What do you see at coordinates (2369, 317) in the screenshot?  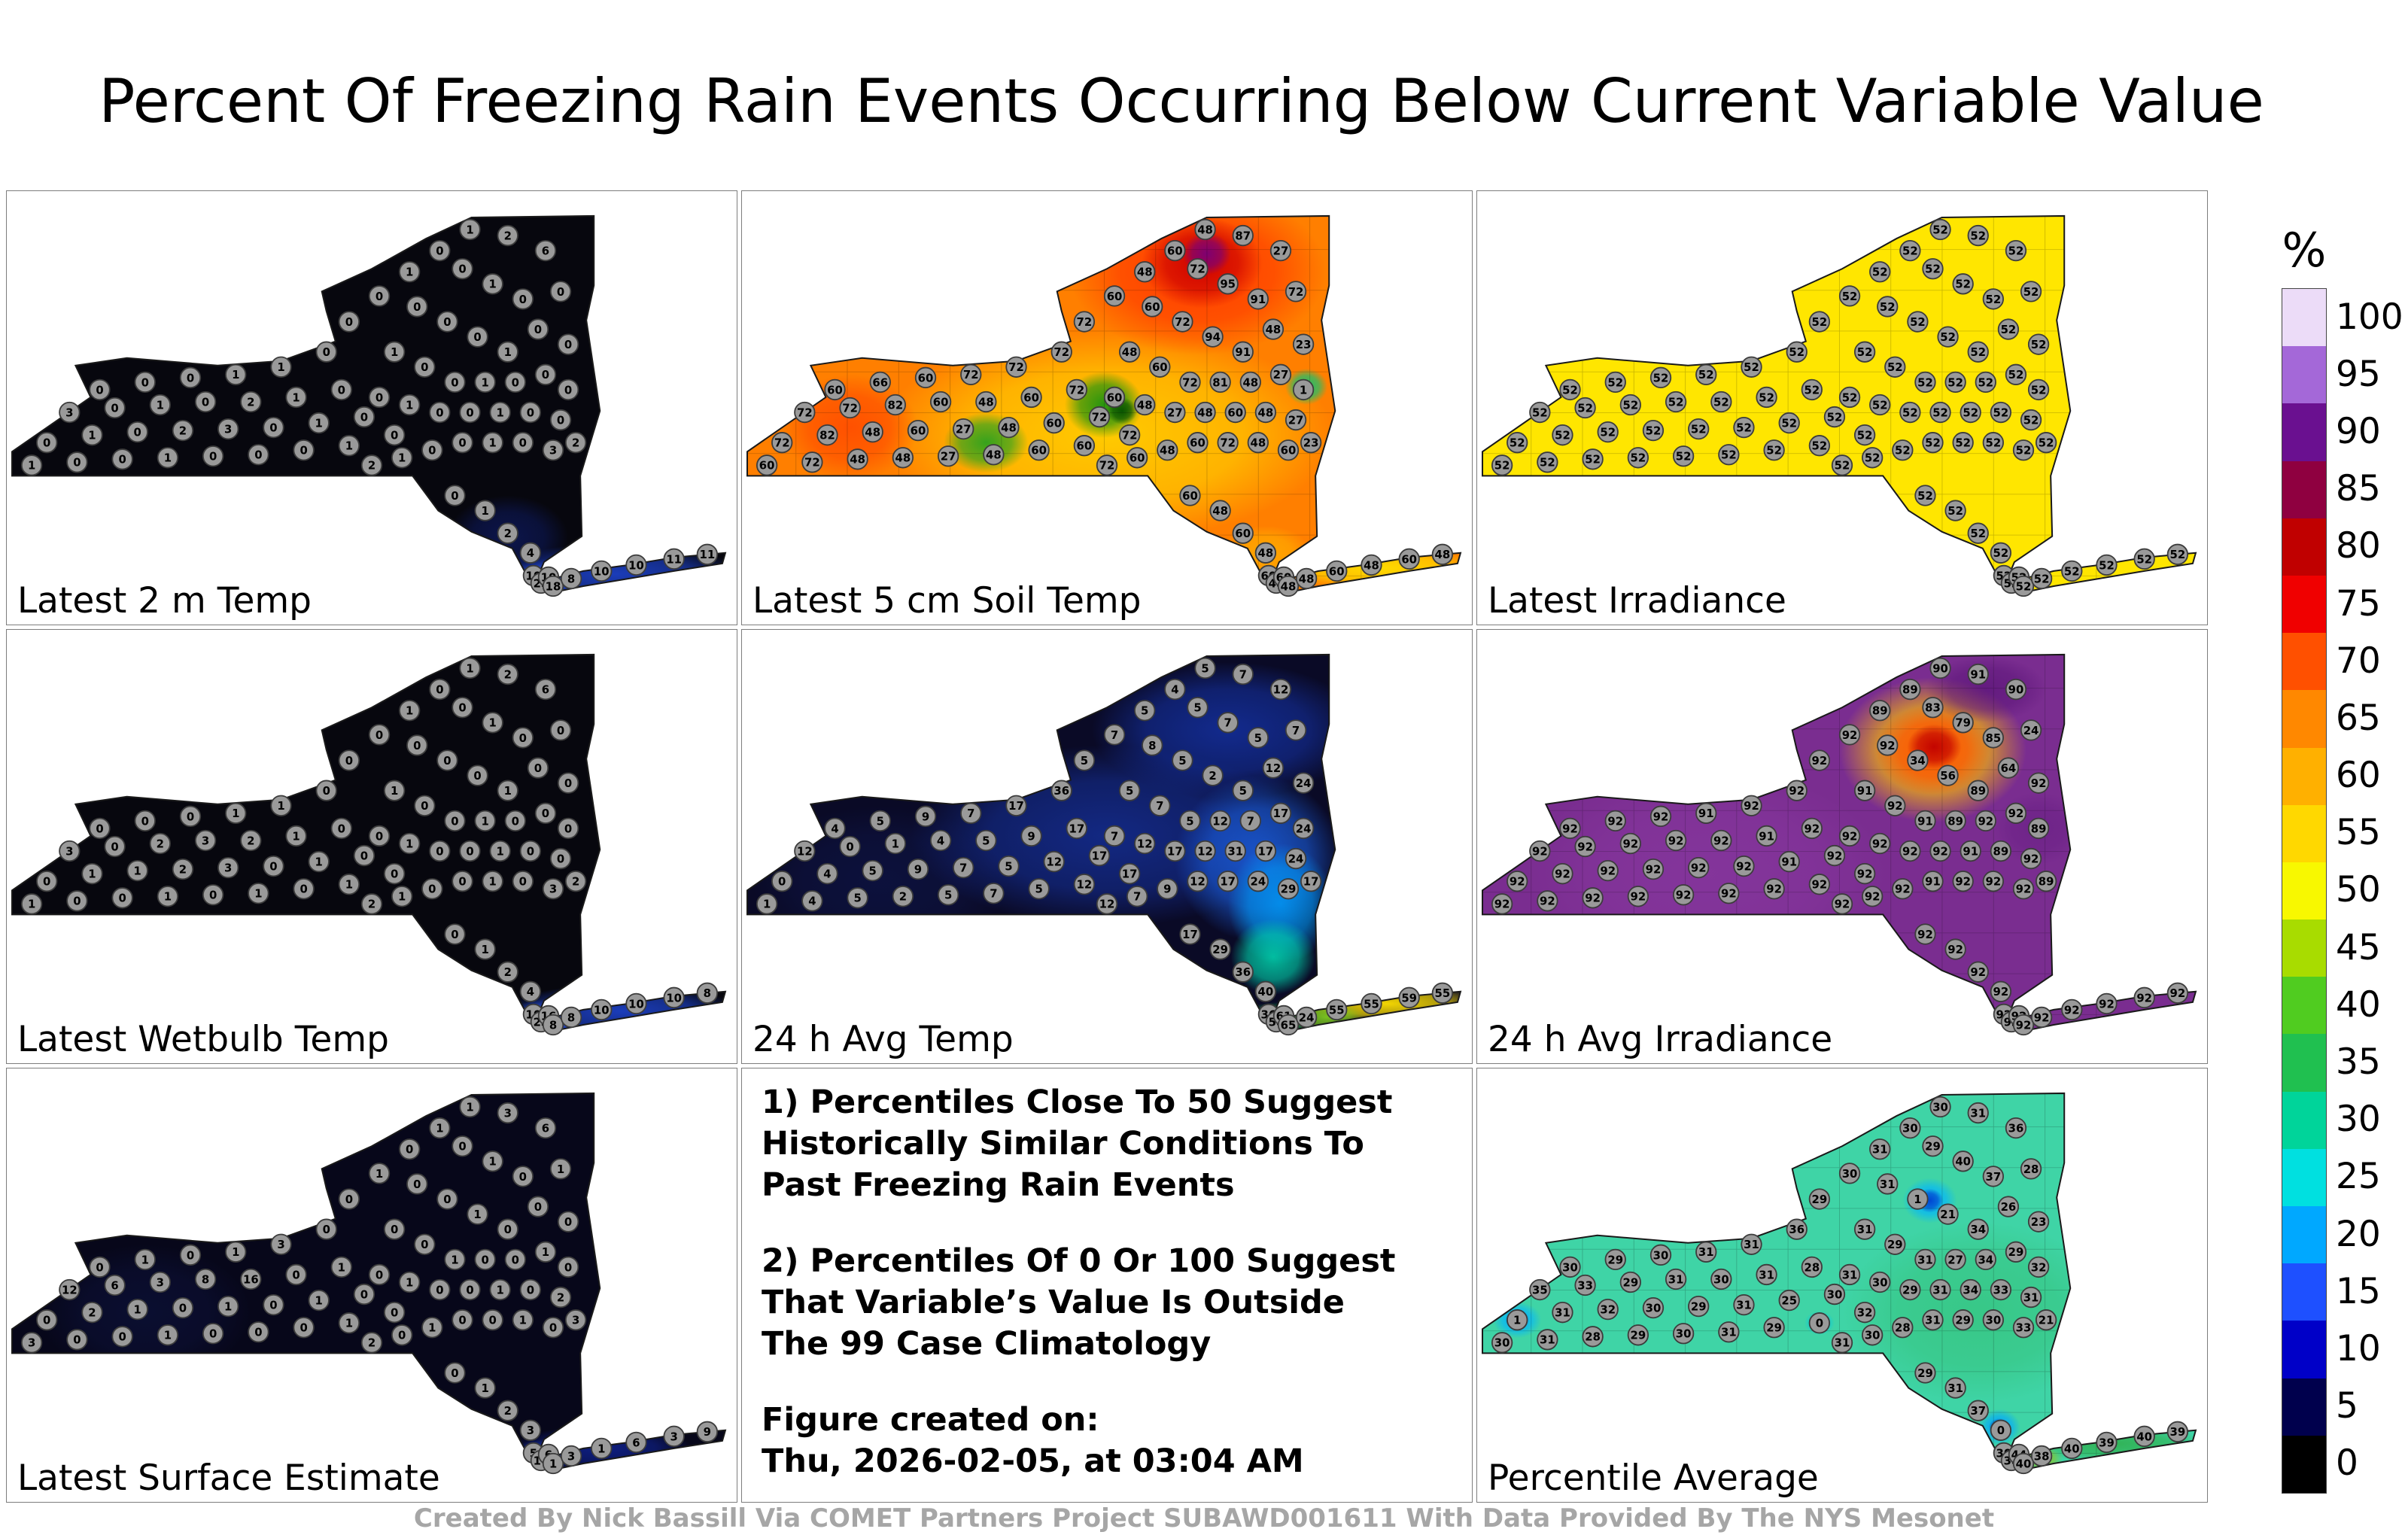 I see `colorbar-tick-100: 100` at bounding box center [2369, 317].